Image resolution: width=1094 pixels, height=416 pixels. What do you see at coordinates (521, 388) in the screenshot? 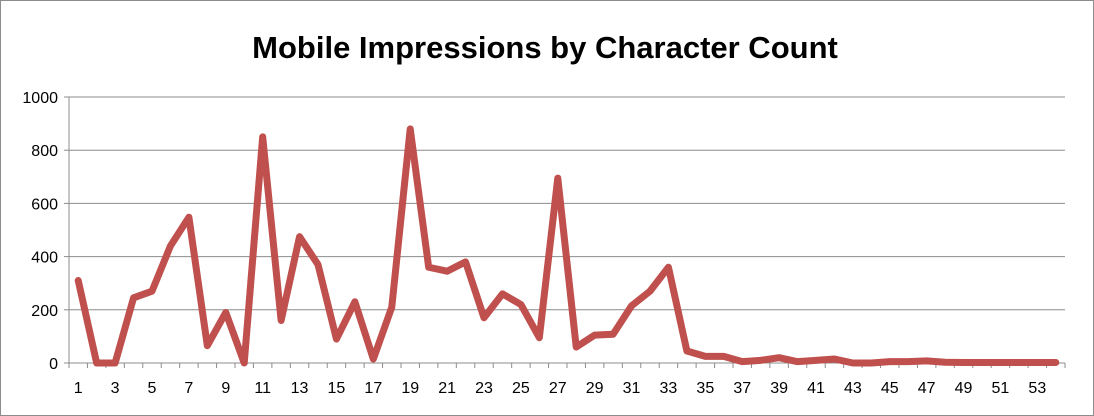
I see `x-tick-label: 25` at bounding box center [521, 388].